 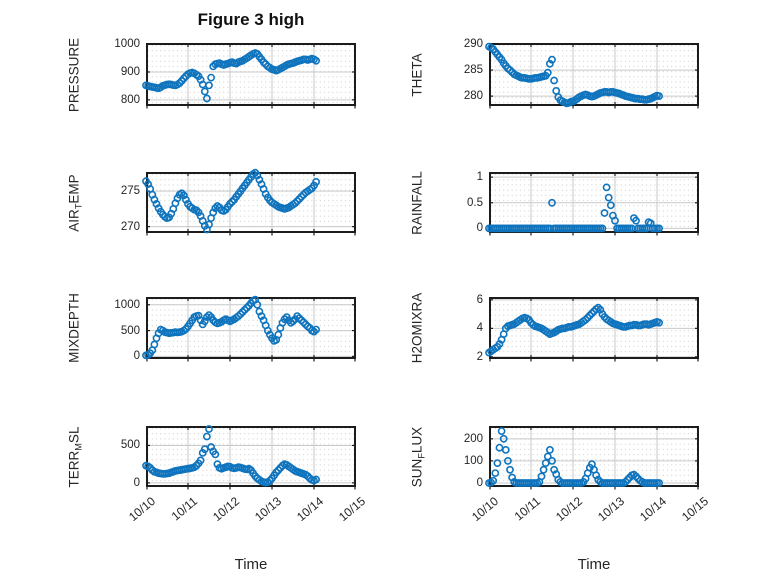 I want to click on y-axis-label-terr-msl: TERRMSL, so click(x=75, y=456).